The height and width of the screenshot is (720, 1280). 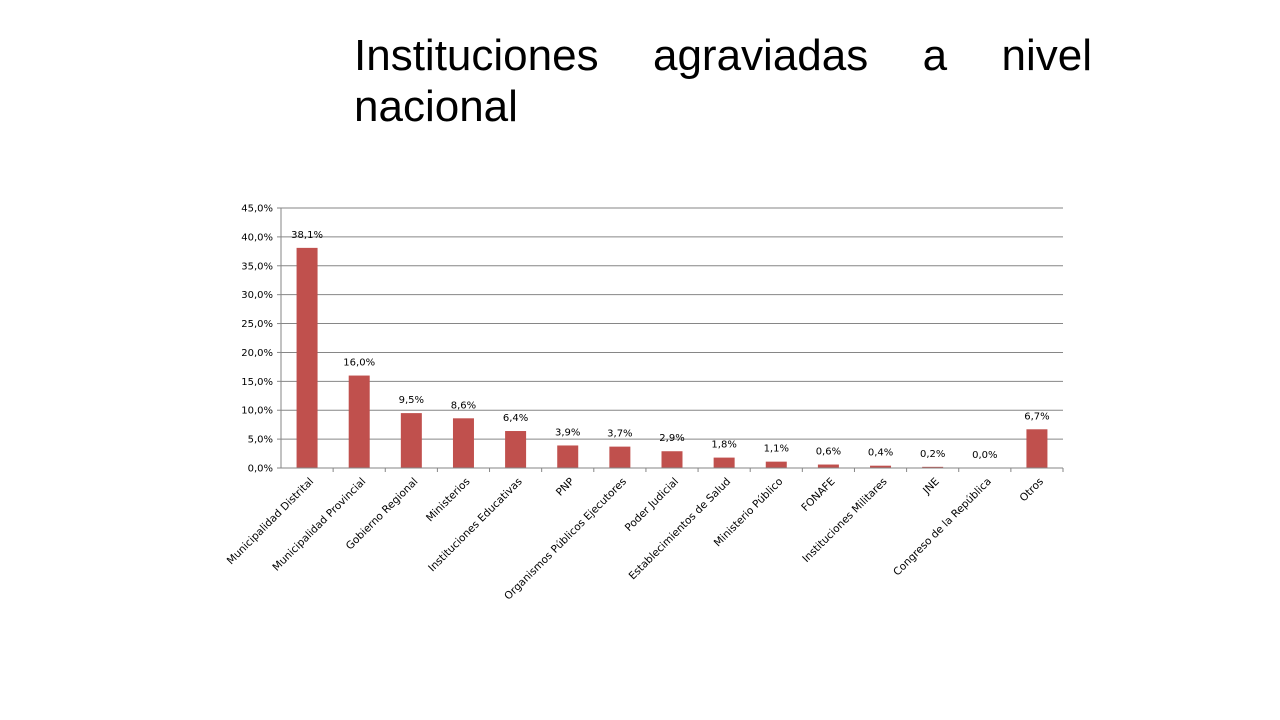 I want to click on category-label: Establecimientos de Salud, so click(x=680, y=529).